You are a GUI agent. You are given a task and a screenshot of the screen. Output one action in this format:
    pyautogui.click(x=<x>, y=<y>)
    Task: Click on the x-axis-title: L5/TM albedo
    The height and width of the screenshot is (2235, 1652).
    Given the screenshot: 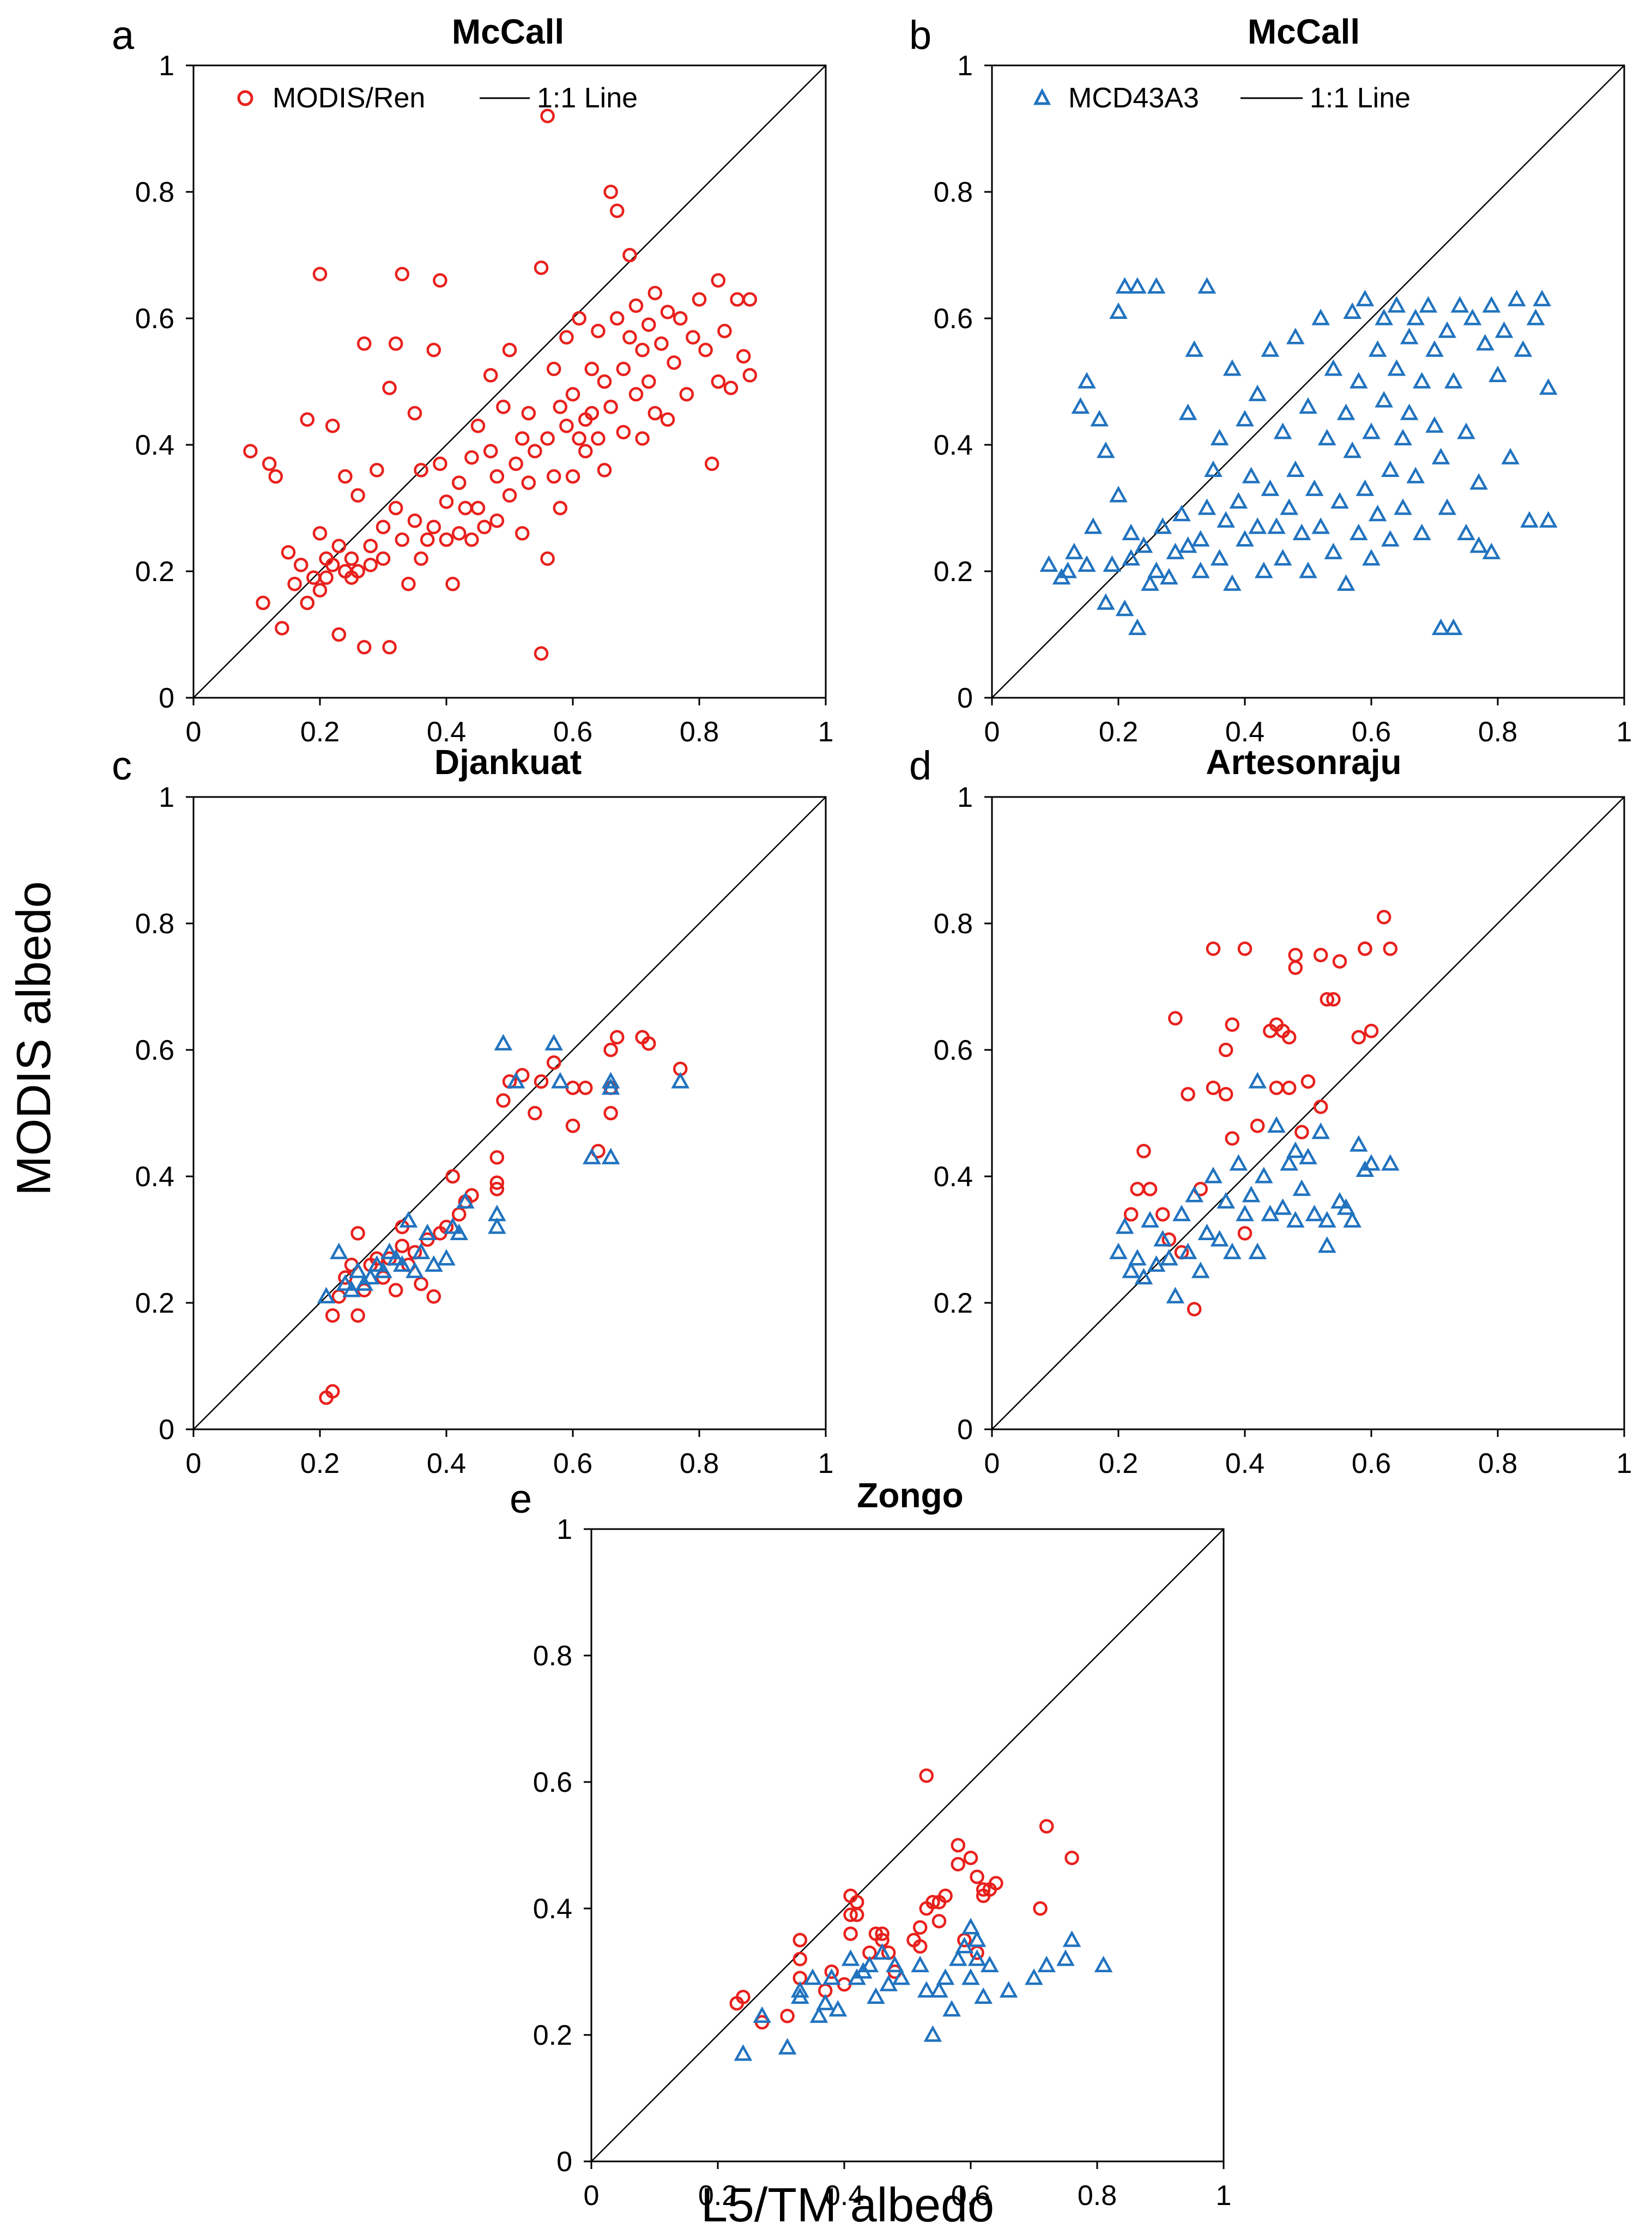 What is the action you would take?
    pyautogui.click(x=847, y=2205)
    